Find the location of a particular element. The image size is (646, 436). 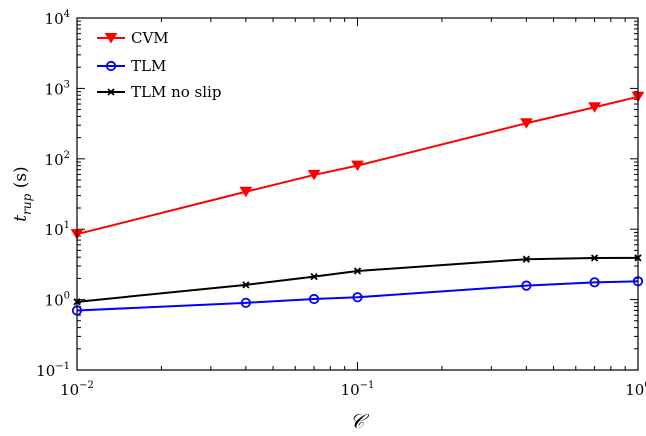

y-axis-label: trup (s) is located at coordinates (22, 193).